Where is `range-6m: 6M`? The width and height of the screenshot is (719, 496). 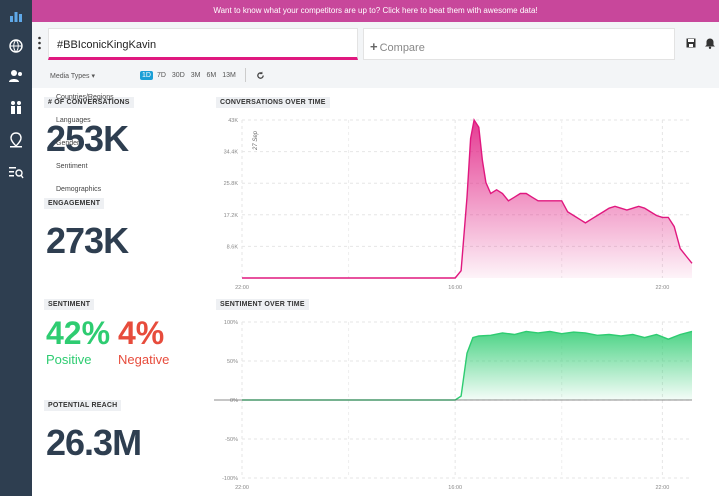 range-6m: 6M is located at coordinates (211, 75).